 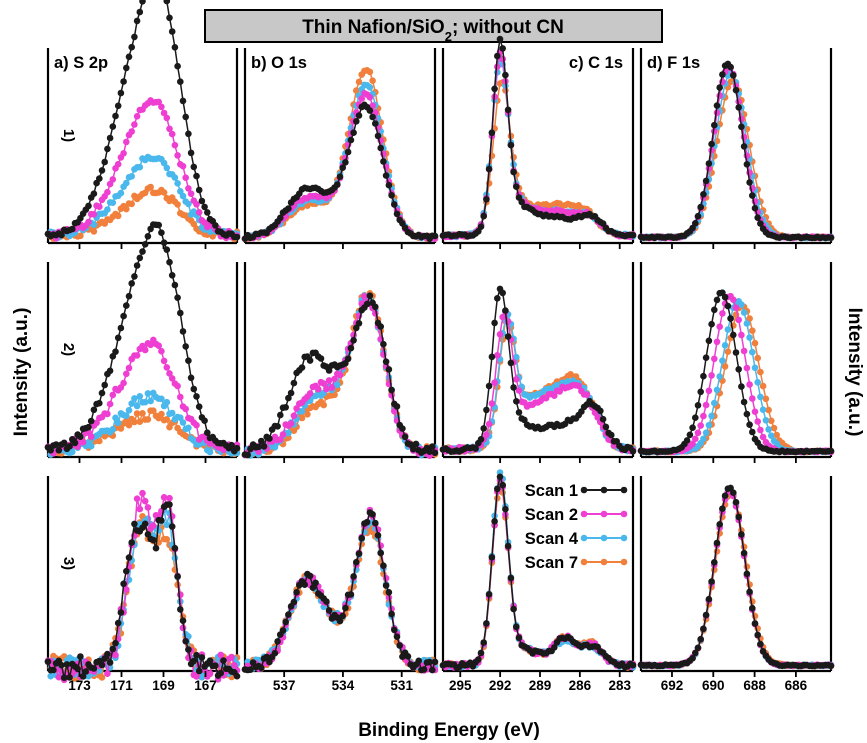 I want to click on legend-label: Scan 7, so click(x=551, y=563).